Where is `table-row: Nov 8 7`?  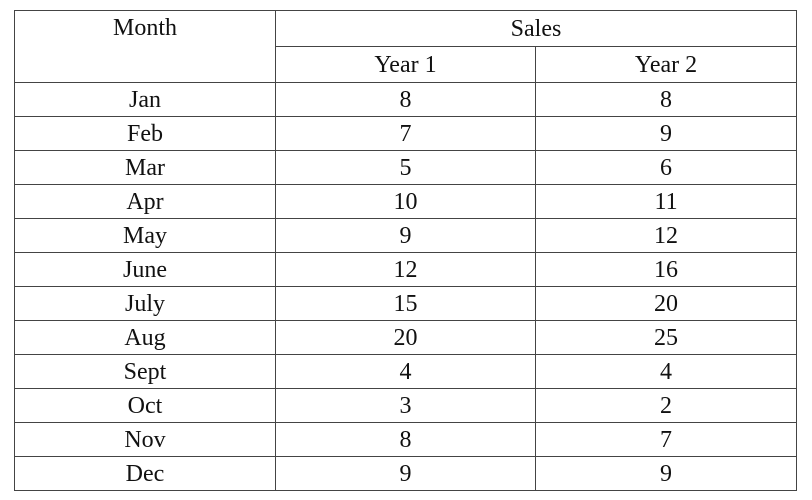 table-row: Nov 8 7 is located at coordinates (406, 439).